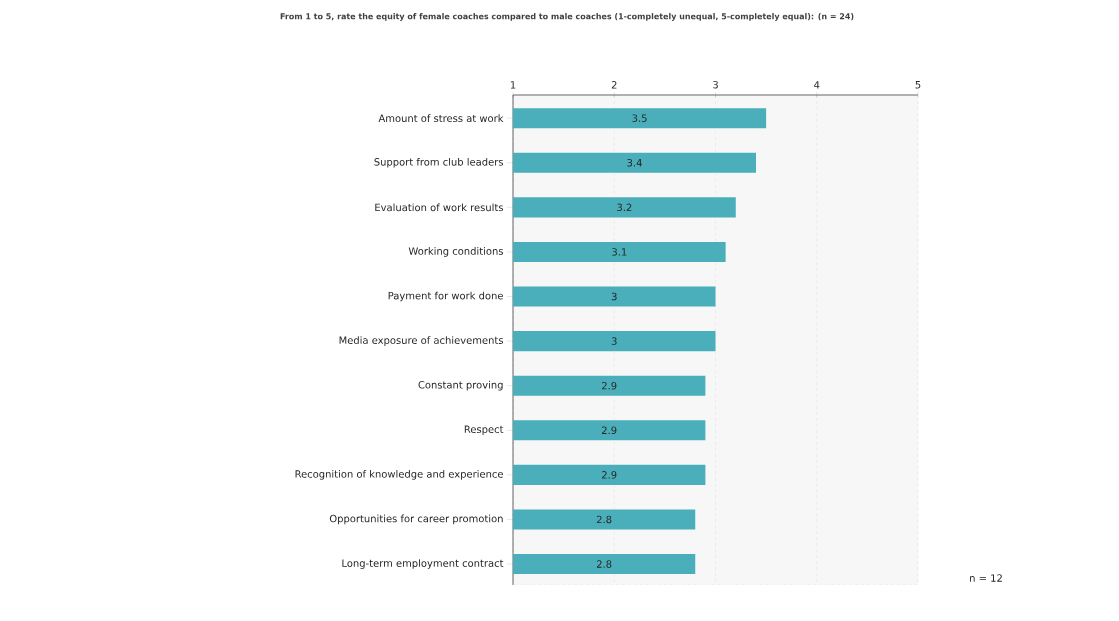  What do you see at coordinates (634, 162) in the screenshot?
I see `data-label: 3.4` at bounding box center [634, 162].